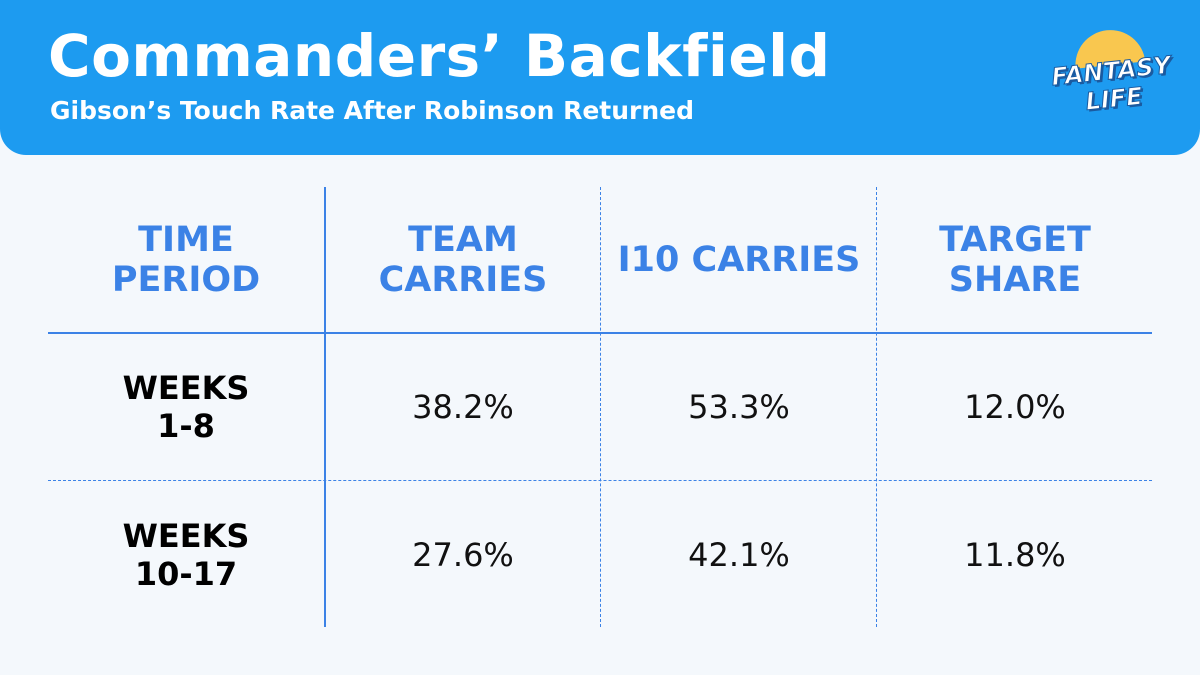 This screenshot has height=675, width=1200. Describe the element at coordinates (739, 555) in the screenshot. I see `cell-value: 42.1%` at that location.